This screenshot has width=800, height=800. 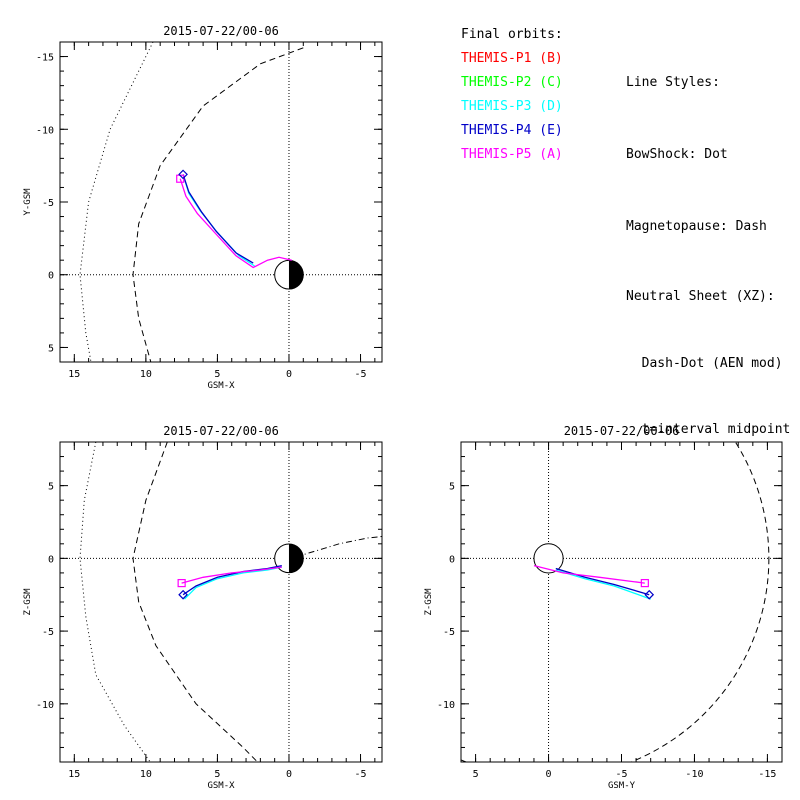 I want to click on legend-orbit-p3: THEMIS-P3 (D), so click(x=512, y=106).